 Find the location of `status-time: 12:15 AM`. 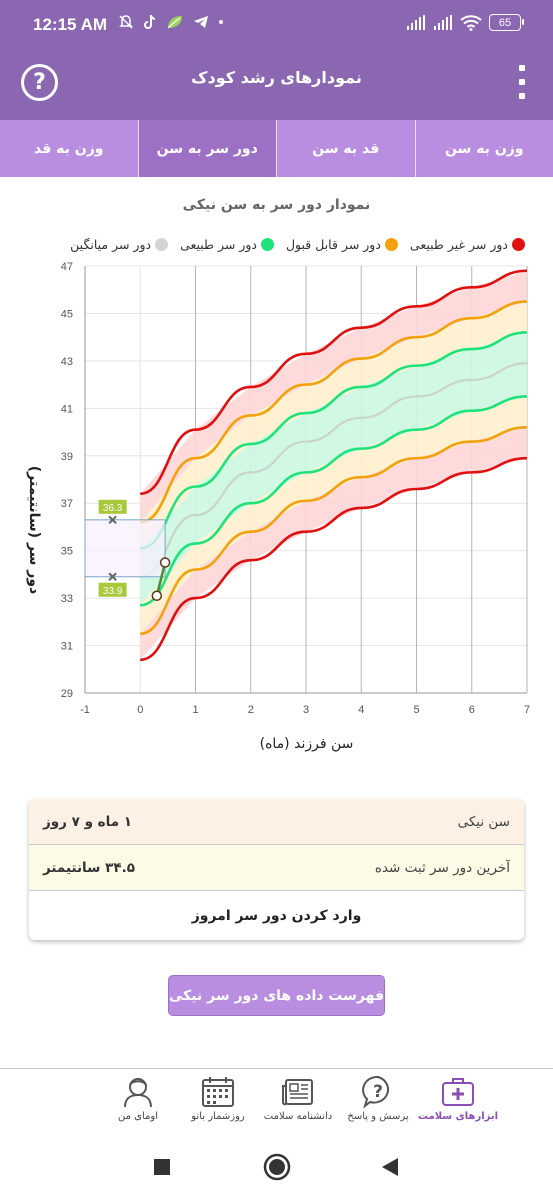

status-time: 12:15 AM is located at coordinates (70, 24).